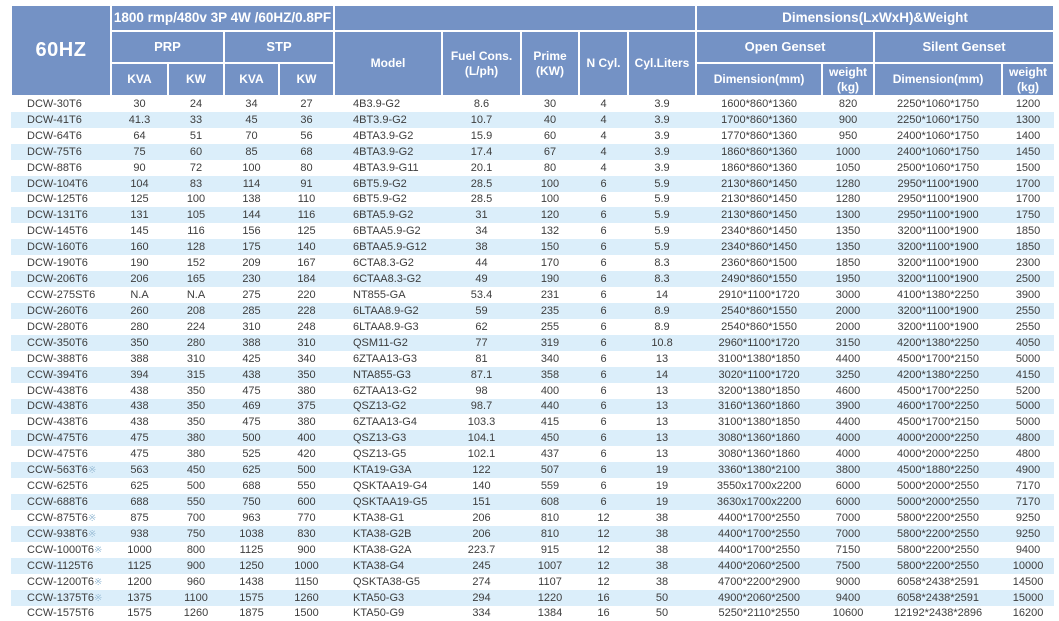 This screenshot has width=1059, height=621. Describe the element at coordinates (550, 454) in the screenshot. I see `cell-prime: 437` at that location.